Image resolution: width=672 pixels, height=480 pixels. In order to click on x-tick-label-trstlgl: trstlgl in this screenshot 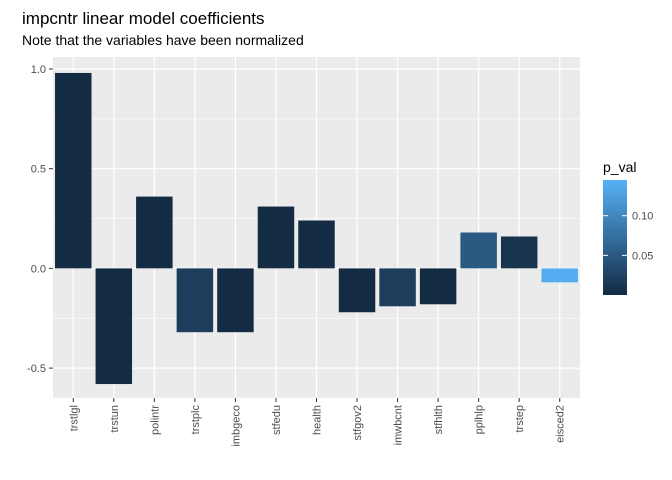, I will do `click(74, 418)`.